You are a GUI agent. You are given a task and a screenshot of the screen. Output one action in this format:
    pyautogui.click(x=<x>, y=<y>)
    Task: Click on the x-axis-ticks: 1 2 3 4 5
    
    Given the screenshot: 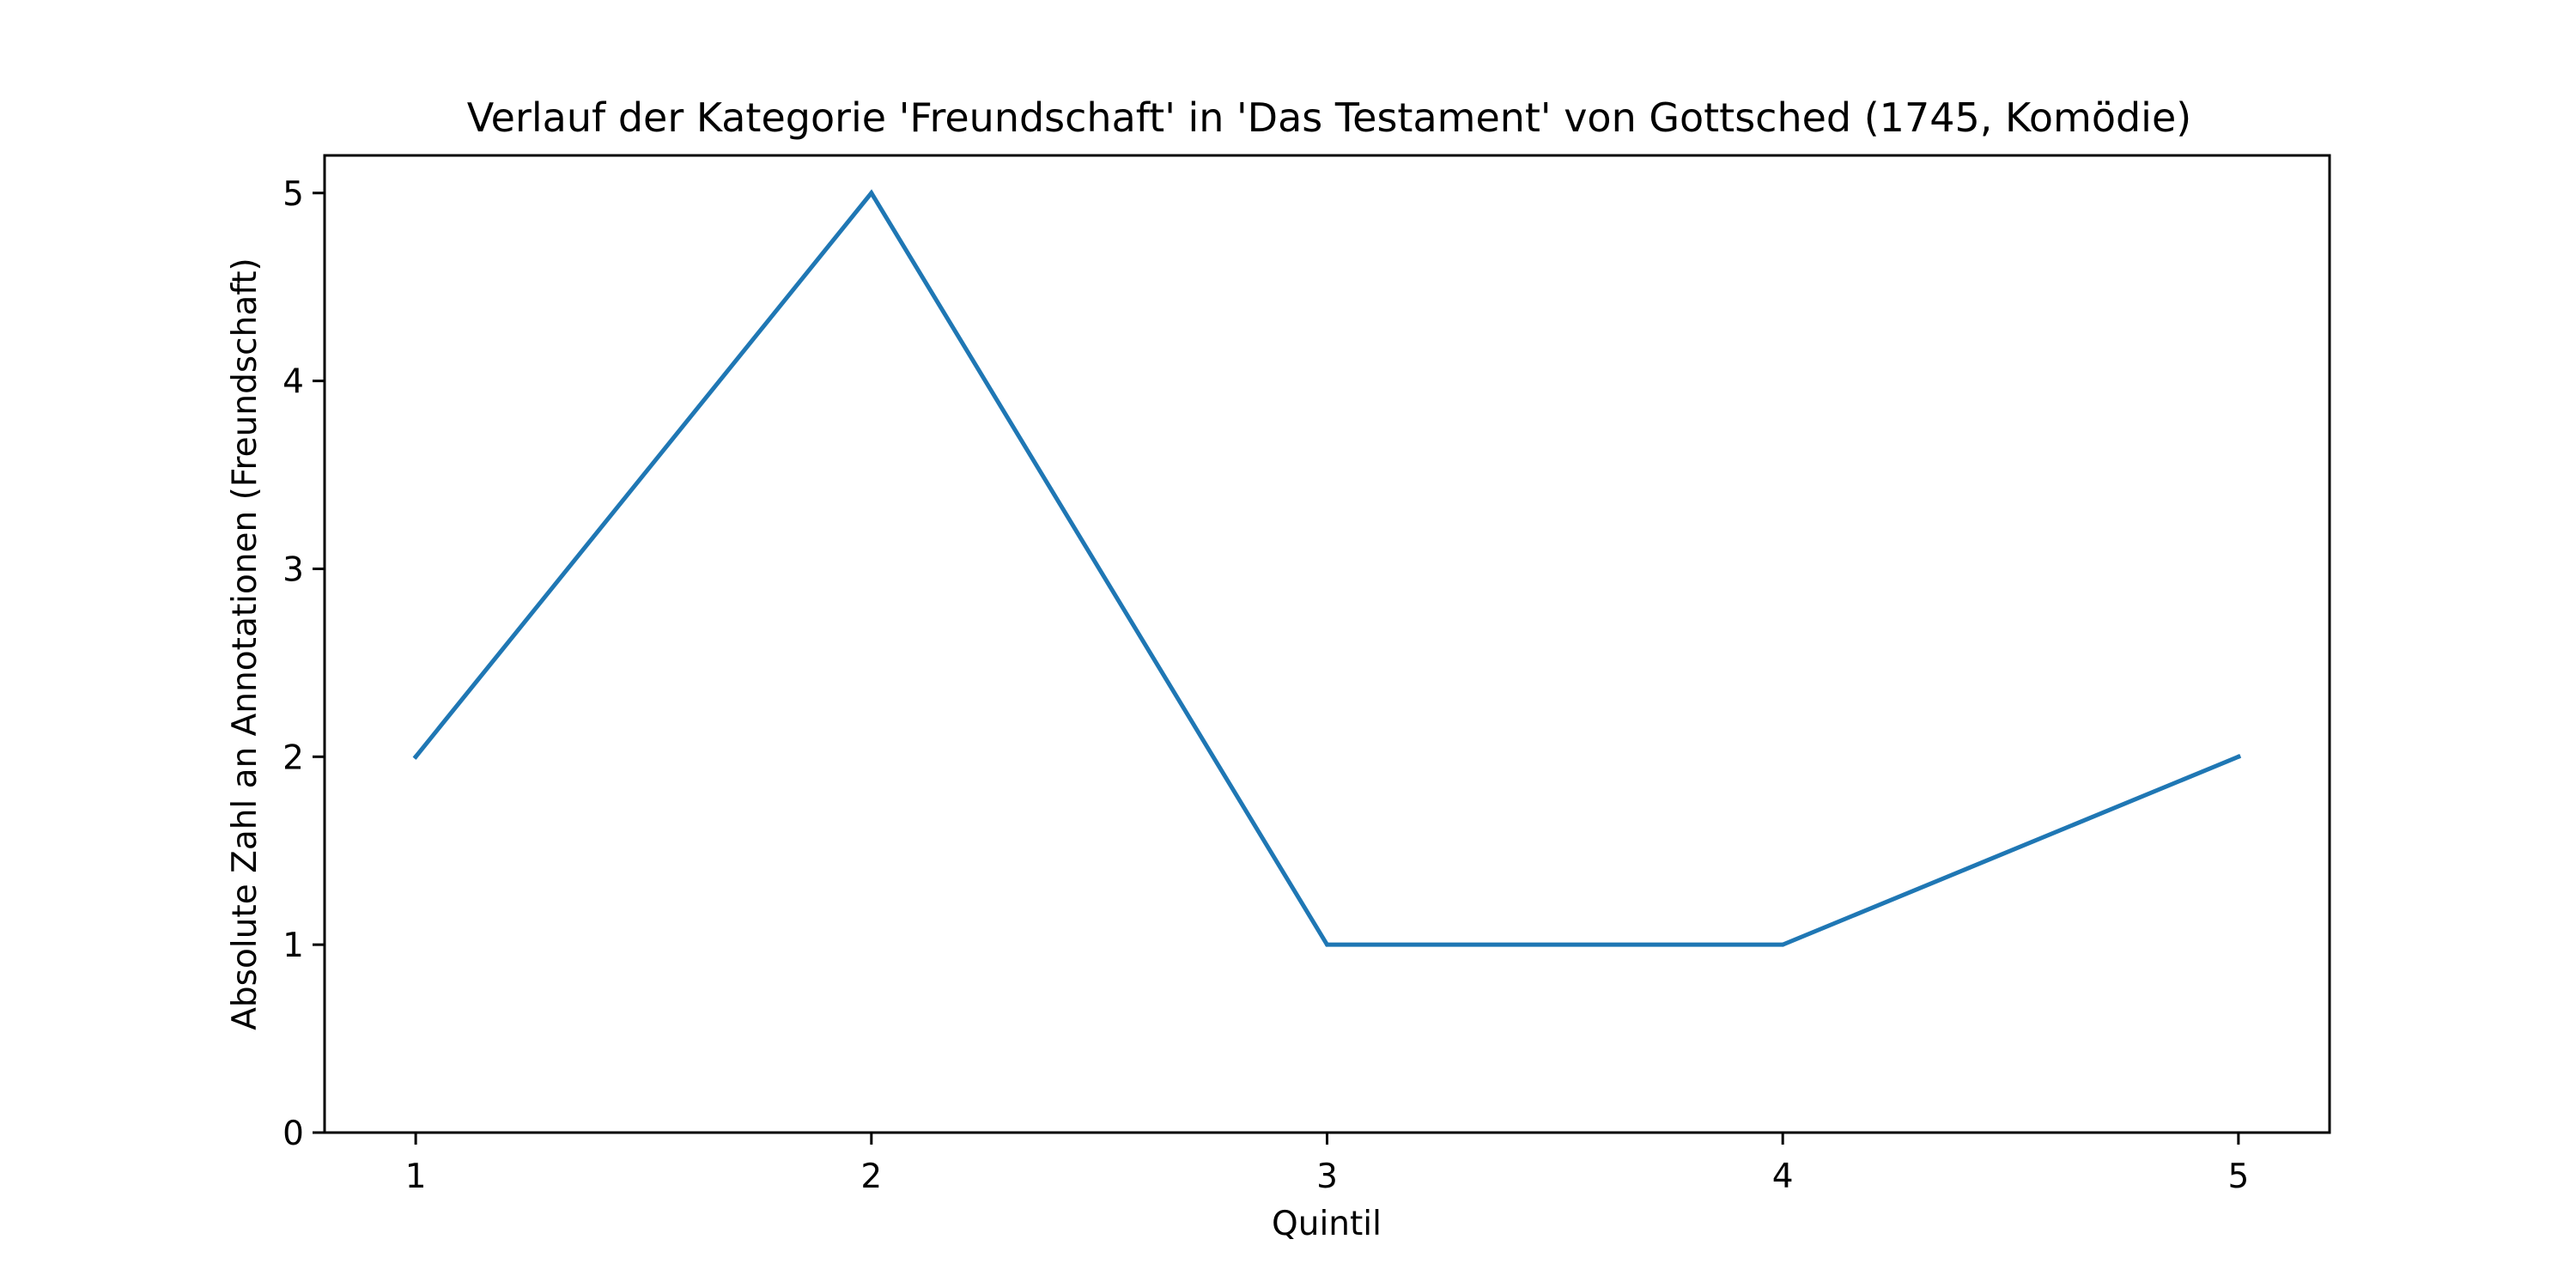 What is the action you would take?
    pyautogui.click(x=1327, y=1164)
    